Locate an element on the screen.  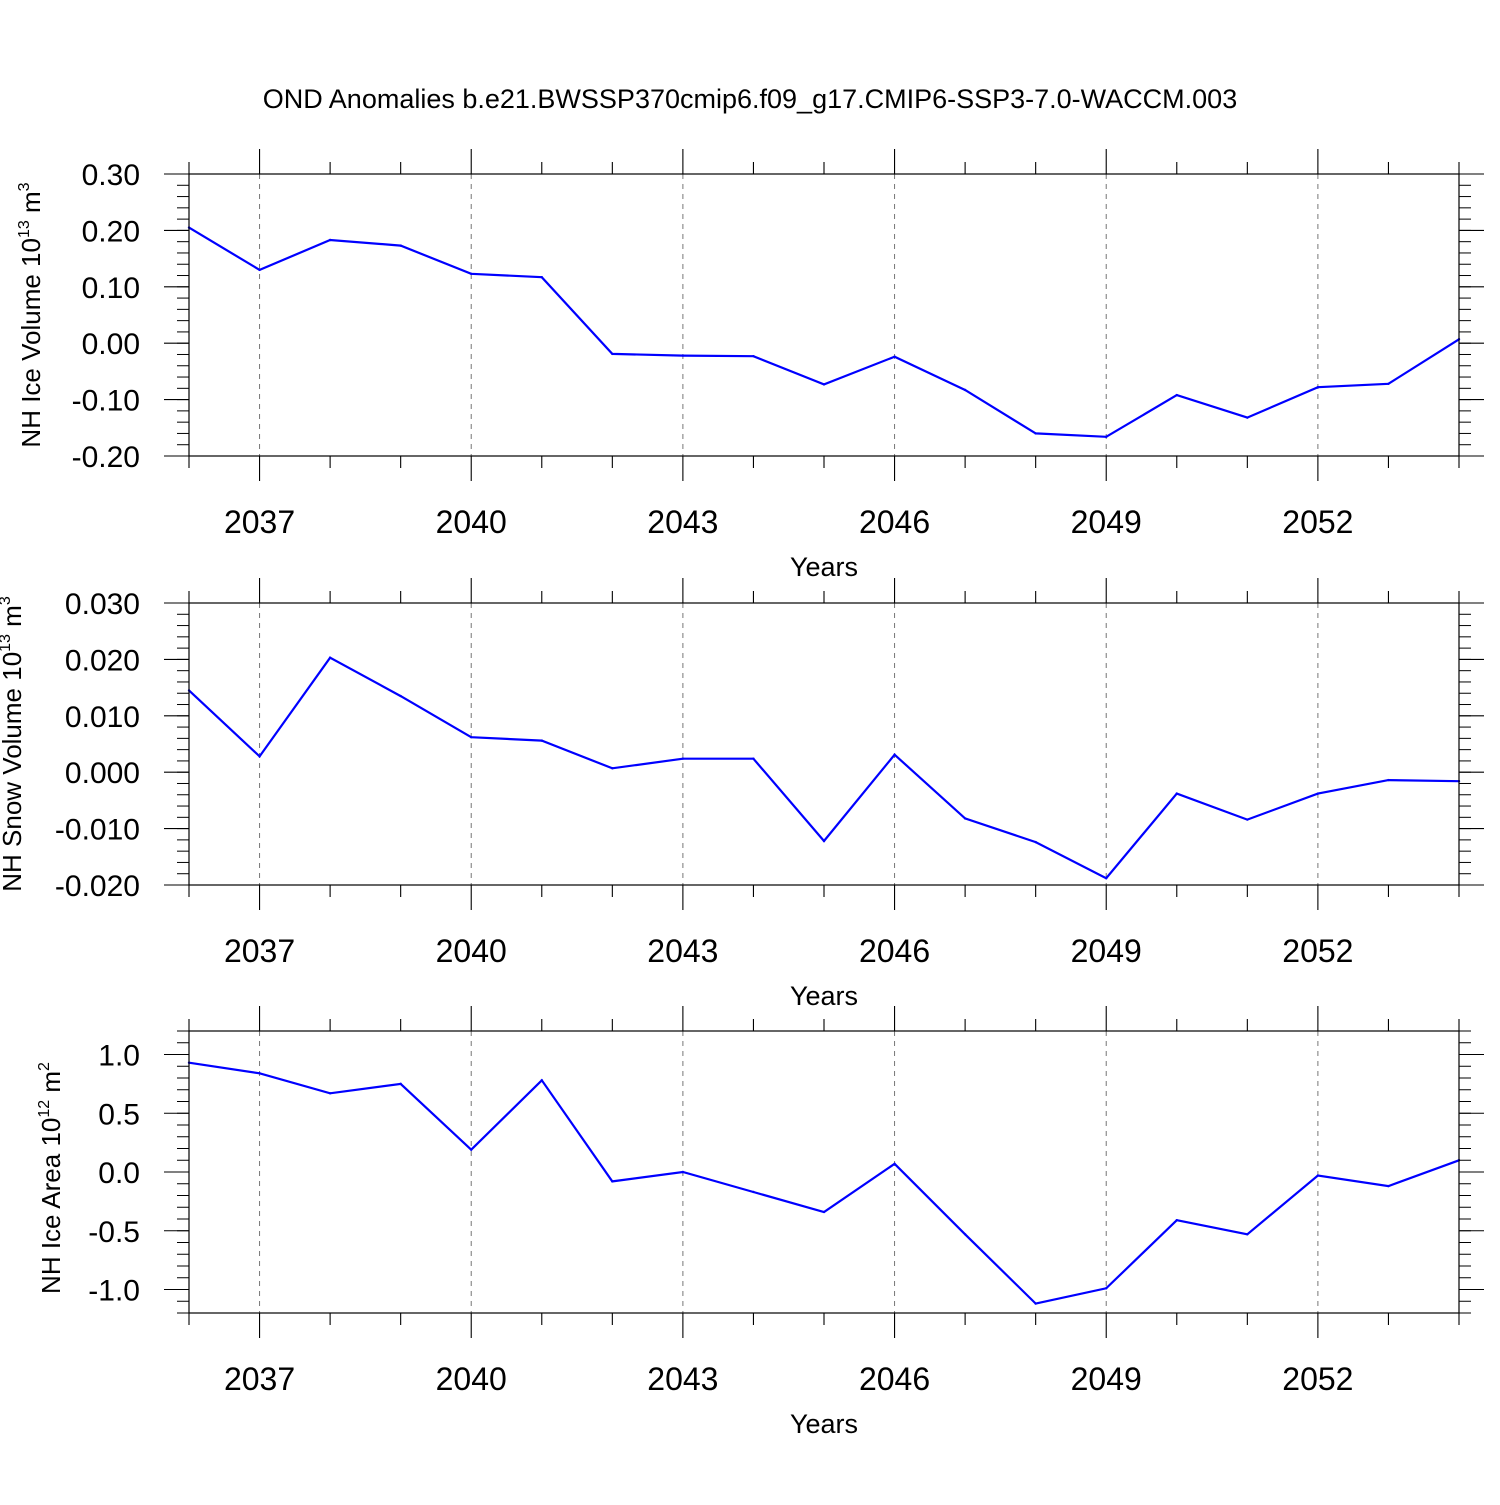
panel3-x-tick-label: 2052 is located at coordinates (1317, 1379).